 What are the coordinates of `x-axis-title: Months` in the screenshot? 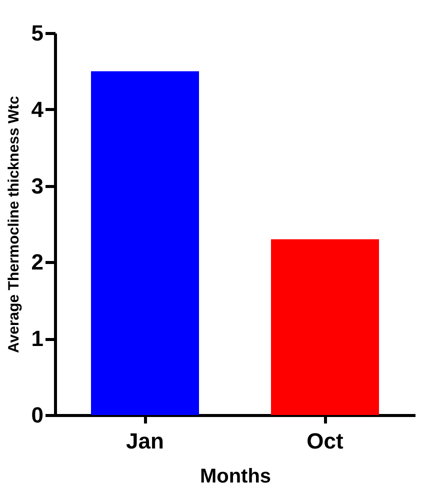 It's located at (236, 477).